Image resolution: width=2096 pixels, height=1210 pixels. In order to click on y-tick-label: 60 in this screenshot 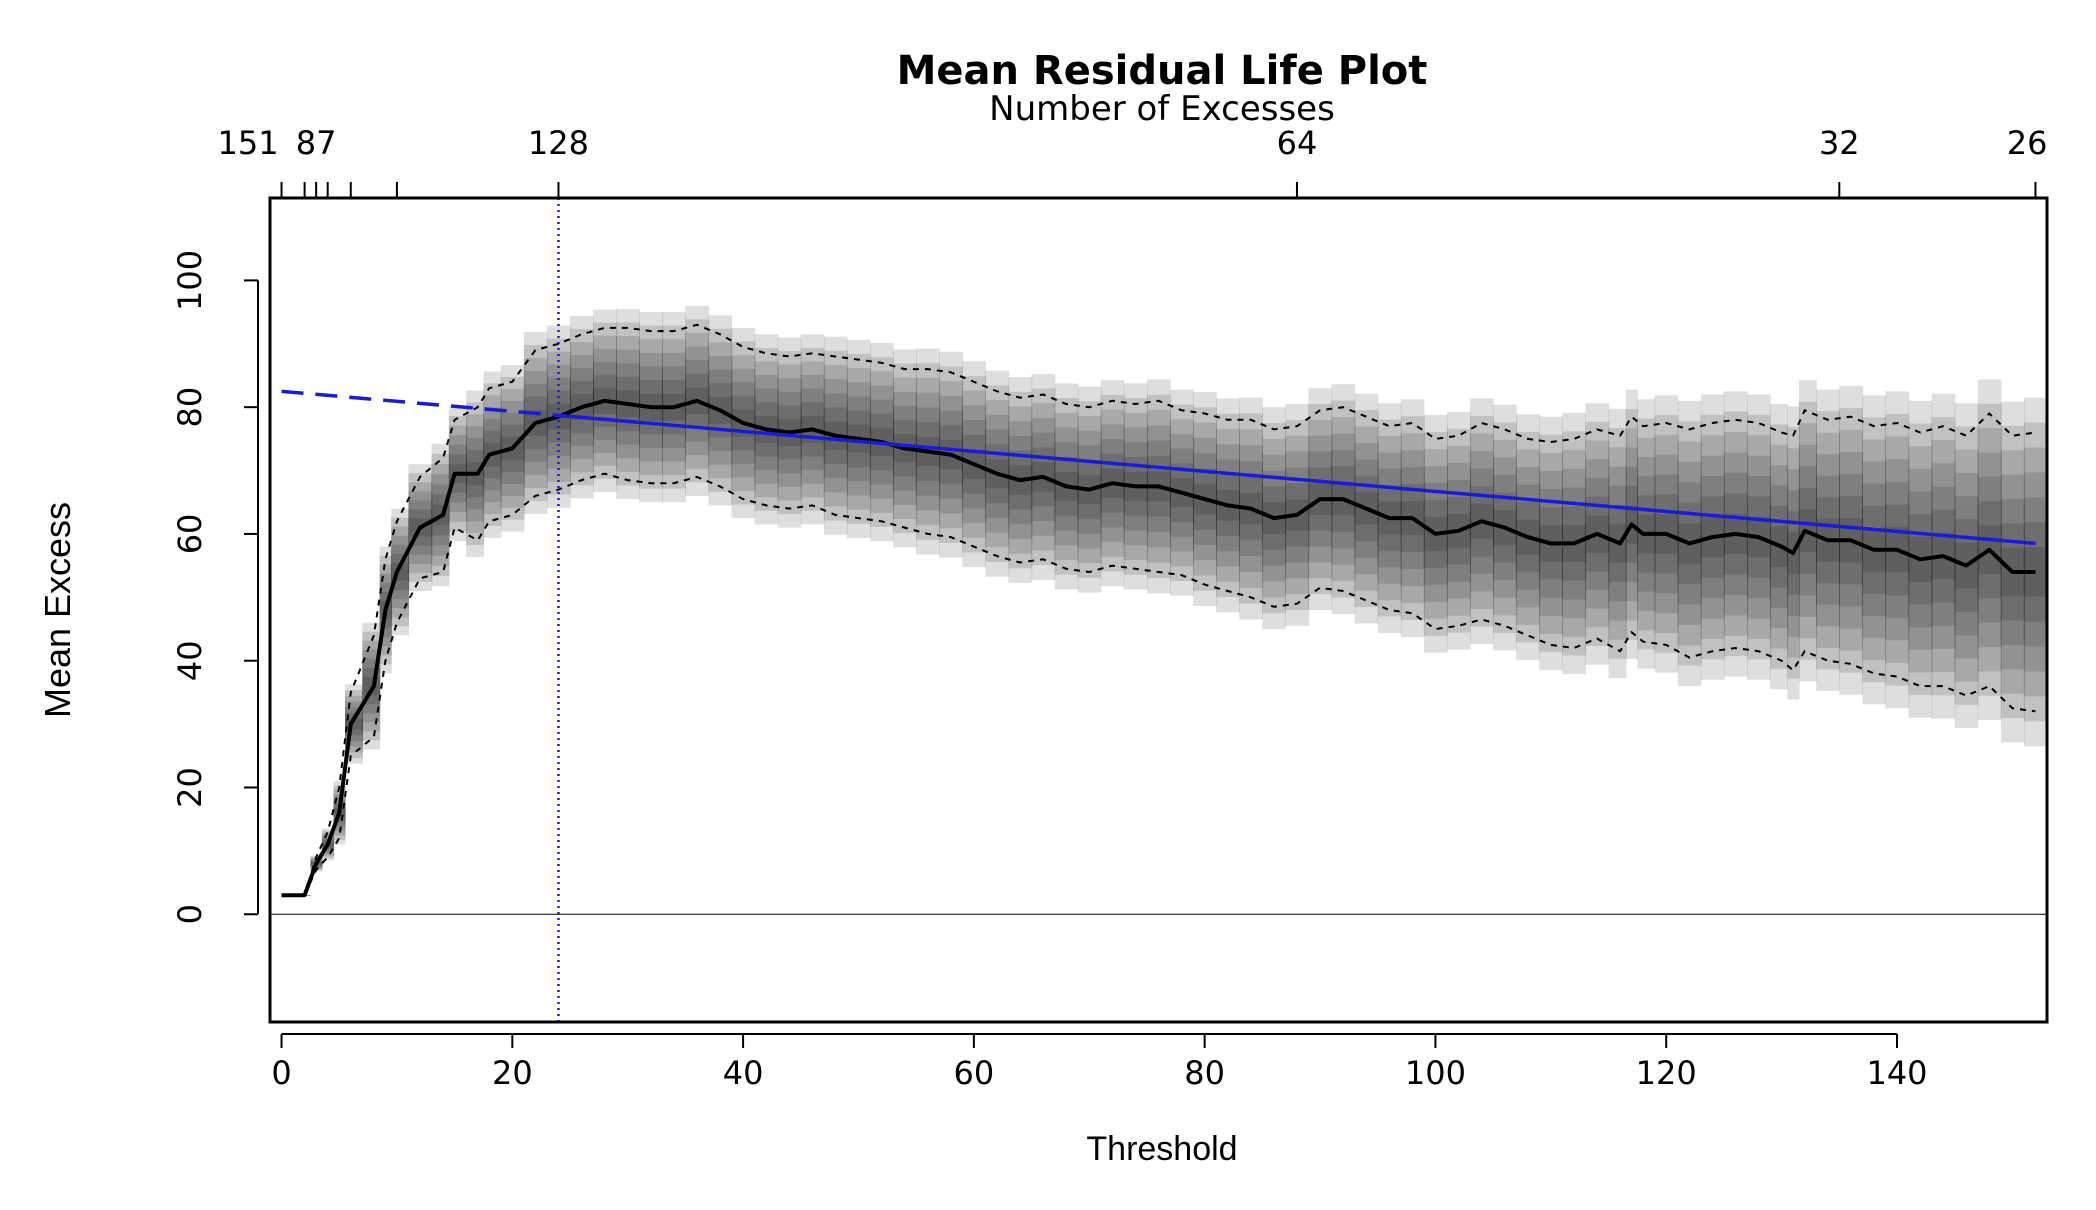, I will do `click(190, 534)`.